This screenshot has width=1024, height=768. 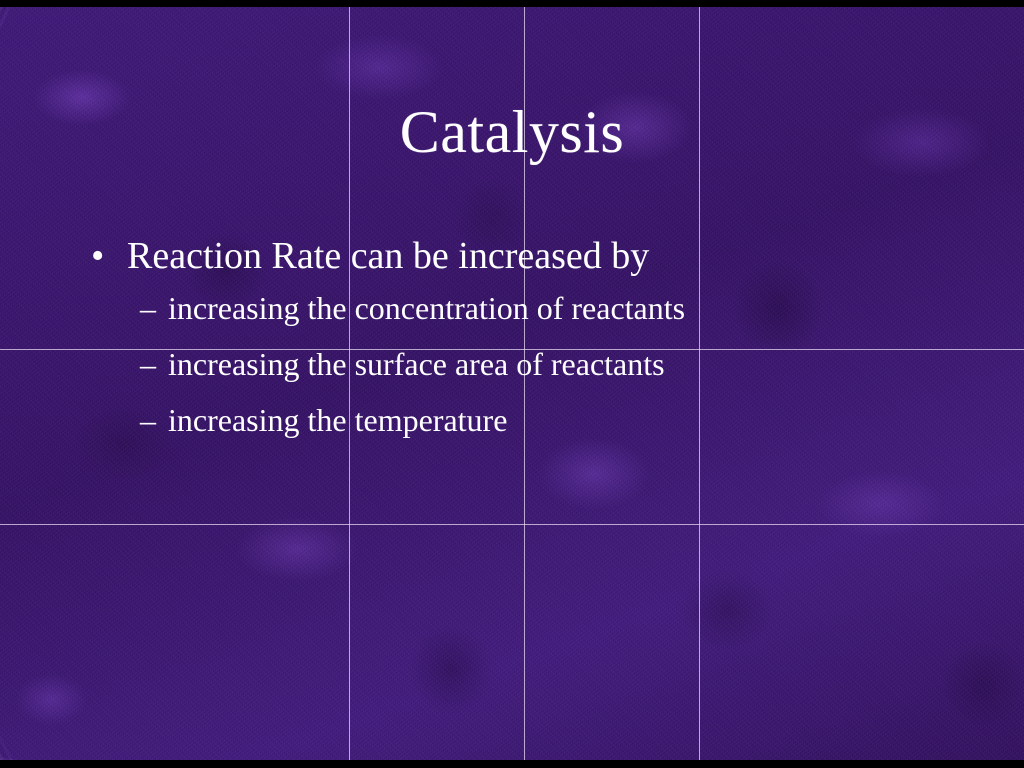 What do you see at coordinates (512, 3) in the screenshot?
I see `letterbox-band-top` at bounding box center [512, 3].